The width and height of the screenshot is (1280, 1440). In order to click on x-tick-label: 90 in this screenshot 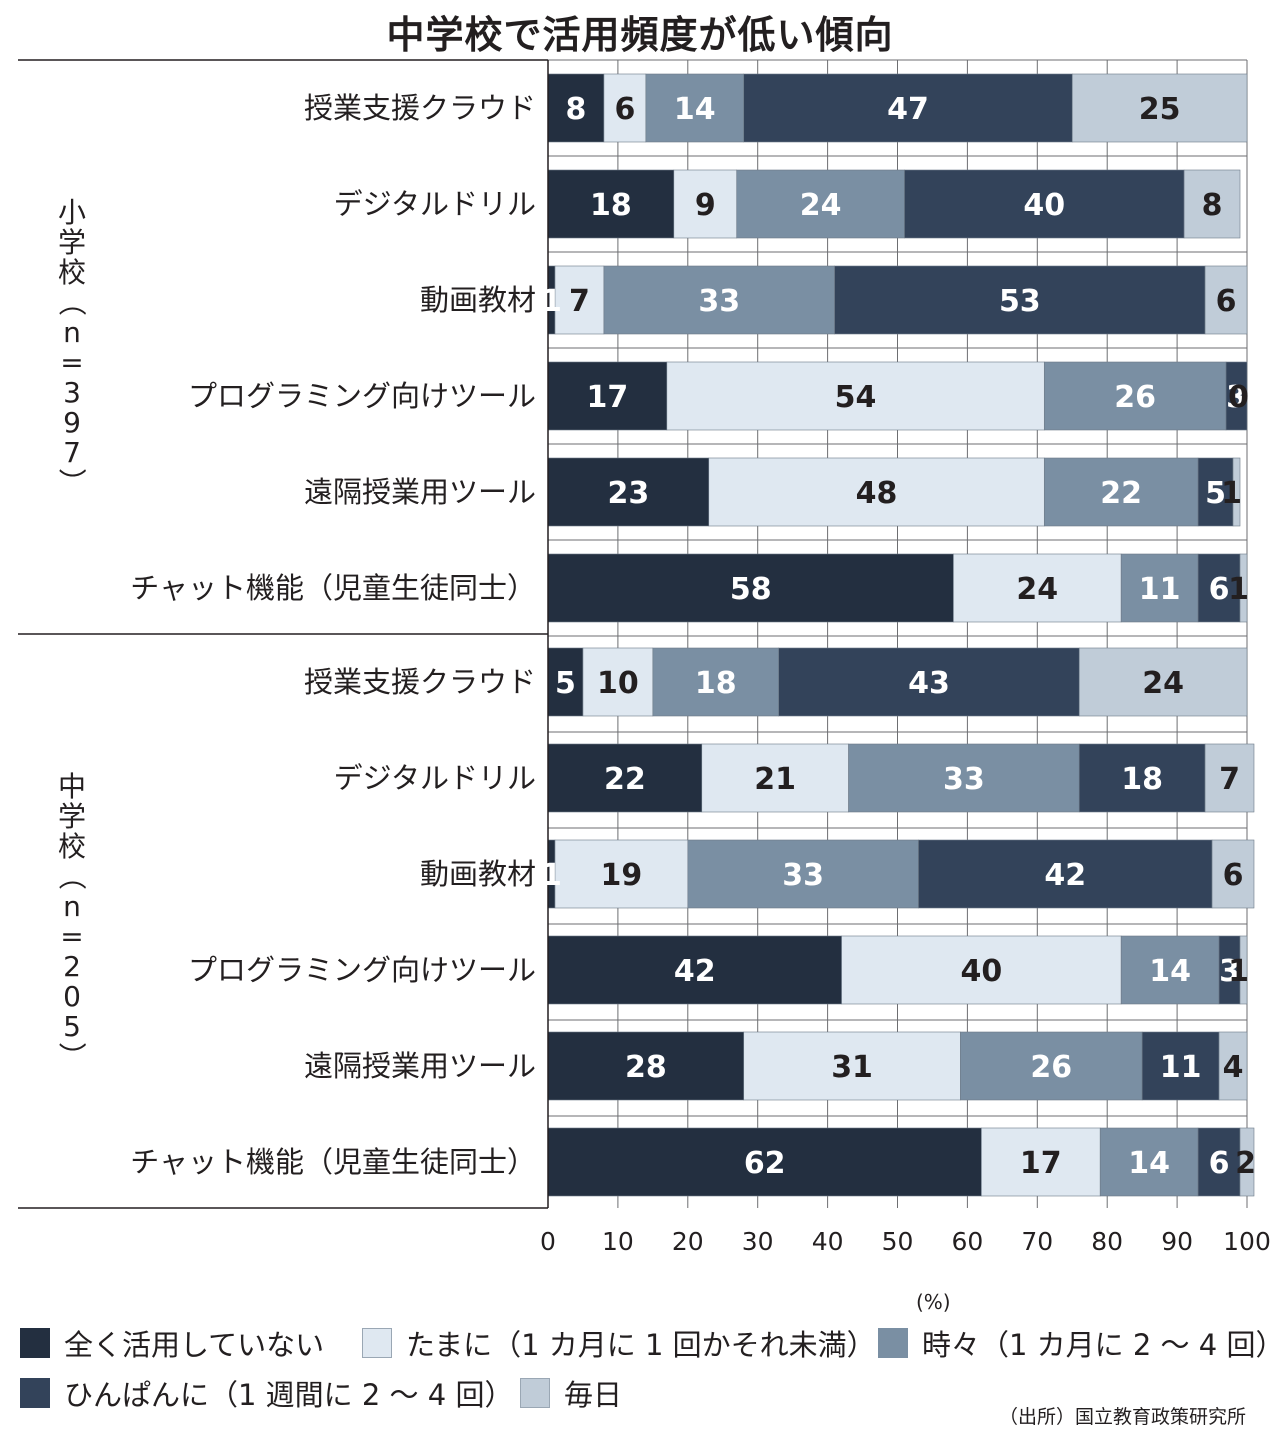, I will do `click(1177, 1241)`.